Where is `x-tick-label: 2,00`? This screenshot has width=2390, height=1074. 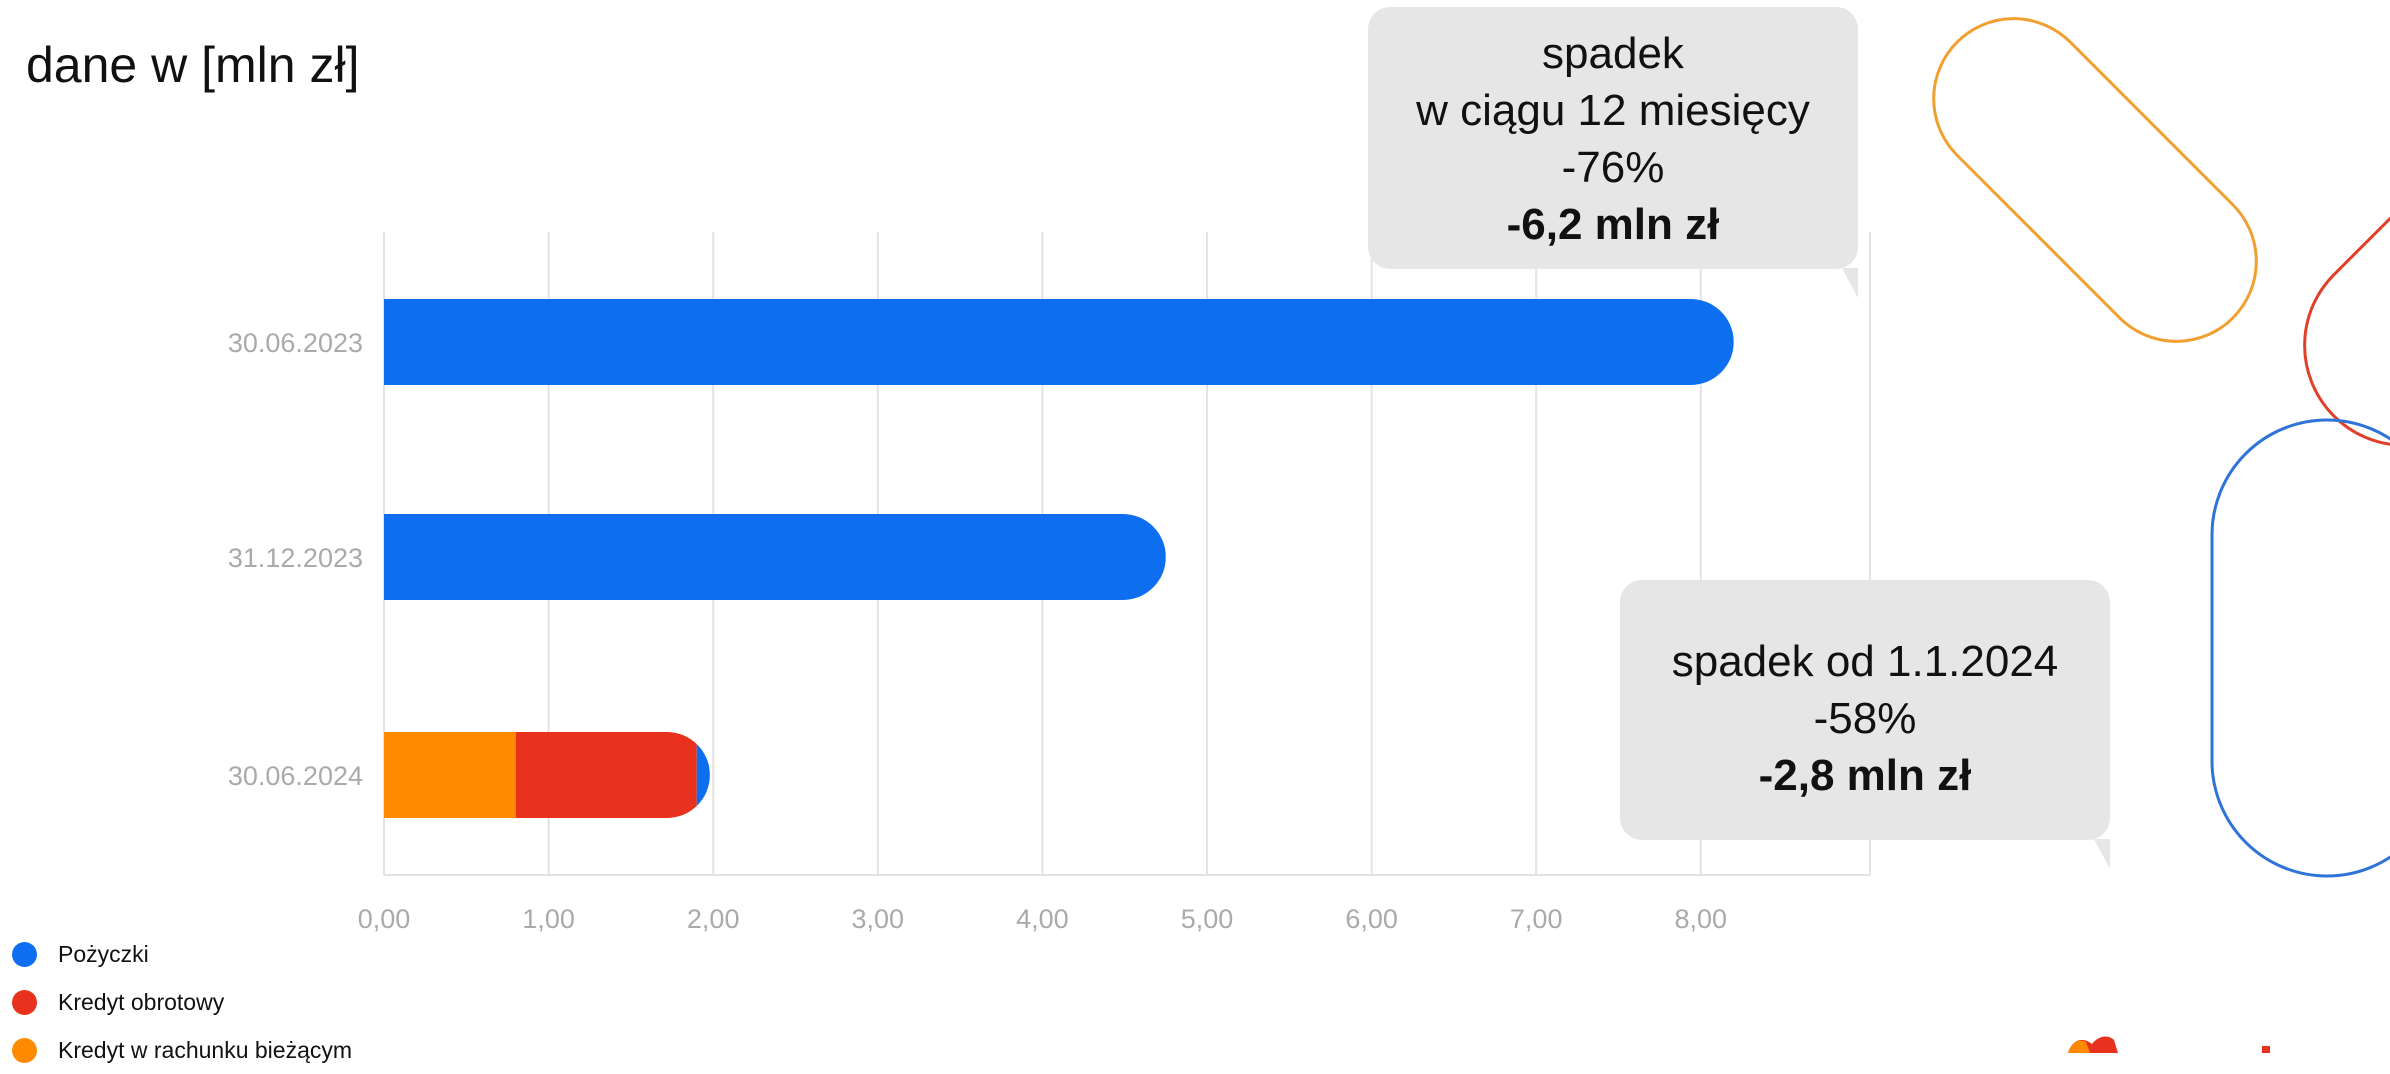 x-tick-label: 2,00 is located at coordinates (713, 919).